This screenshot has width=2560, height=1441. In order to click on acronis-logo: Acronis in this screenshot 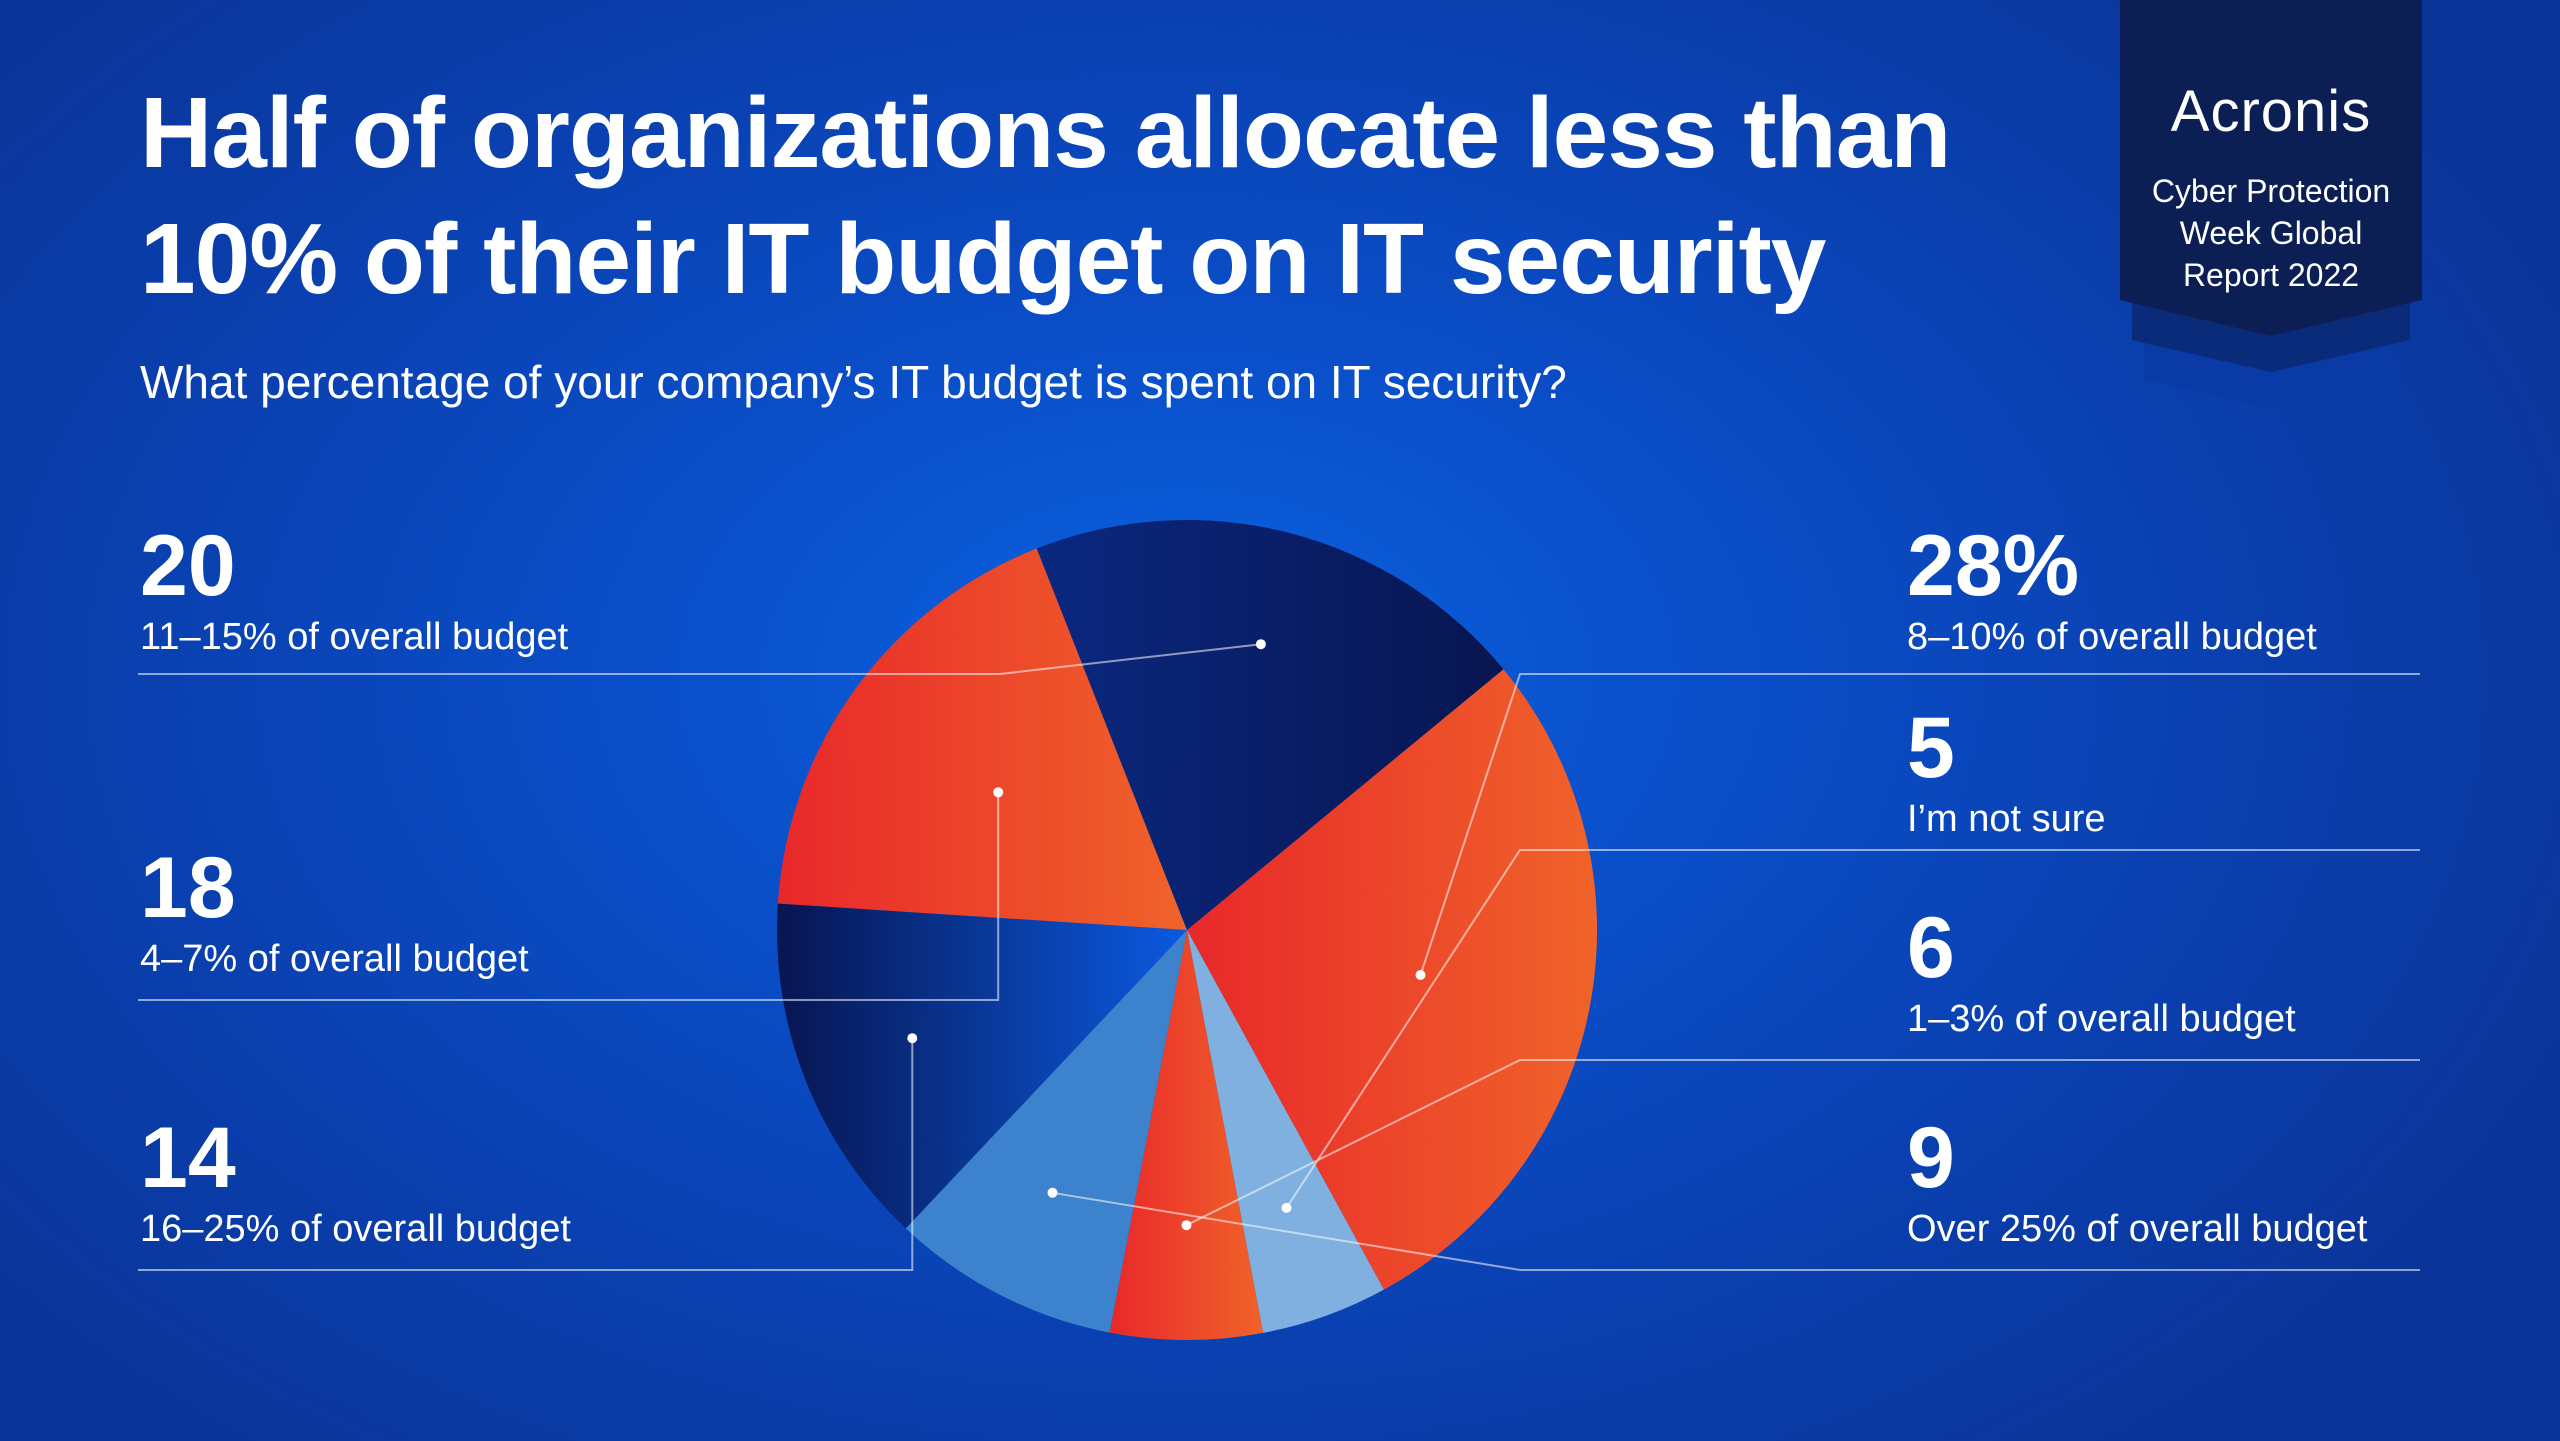, I will do `click(2271, 111)`.